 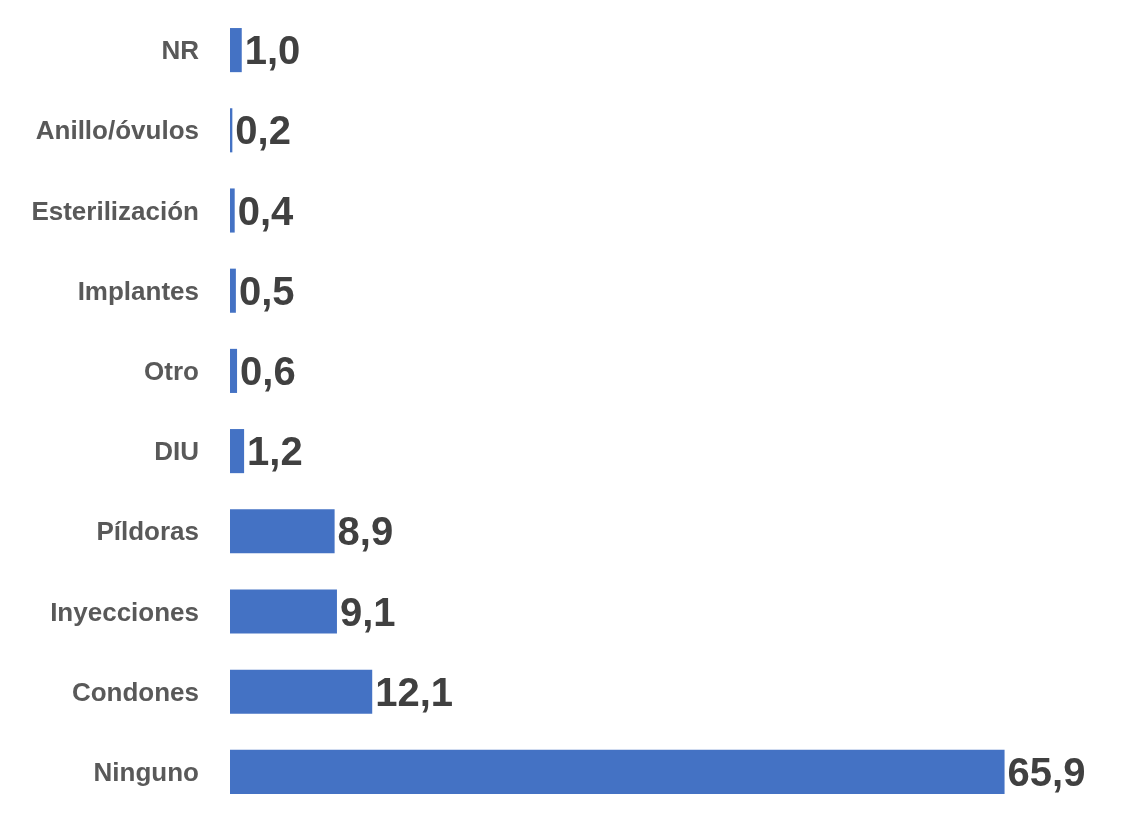 What do you see at coordinates (115, 210) in the screenshot?
I see `y-tick-label: Esterilización` at bounding box center [115, 210].